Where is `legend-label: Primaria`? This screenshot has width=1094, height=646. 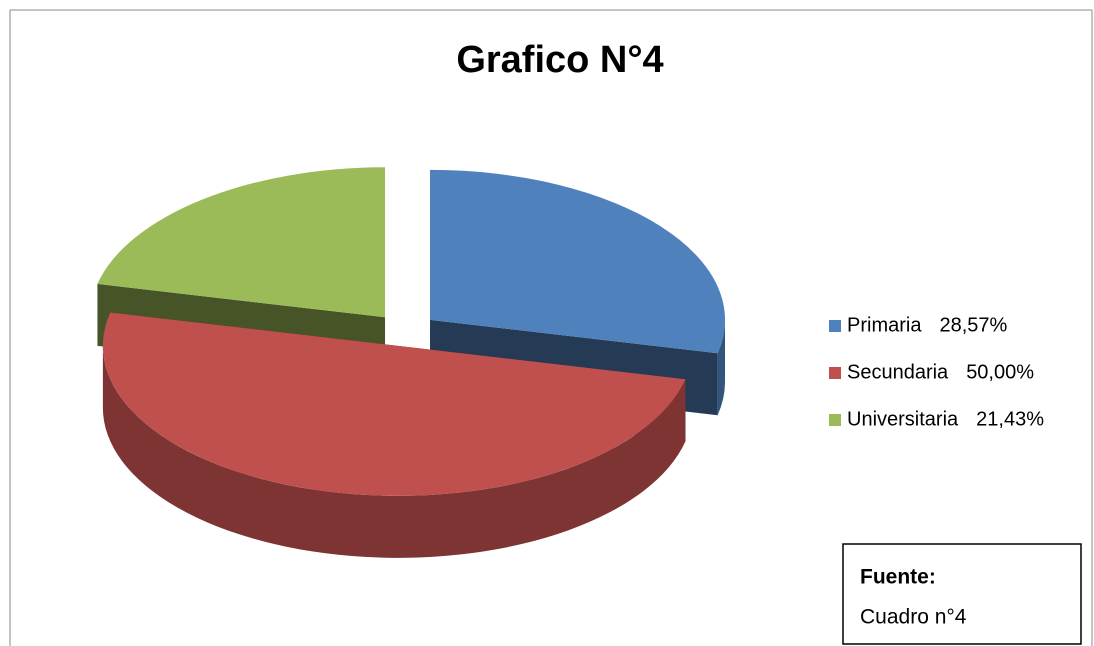 legend-label: Primaria is located at coordinates (884, 325).